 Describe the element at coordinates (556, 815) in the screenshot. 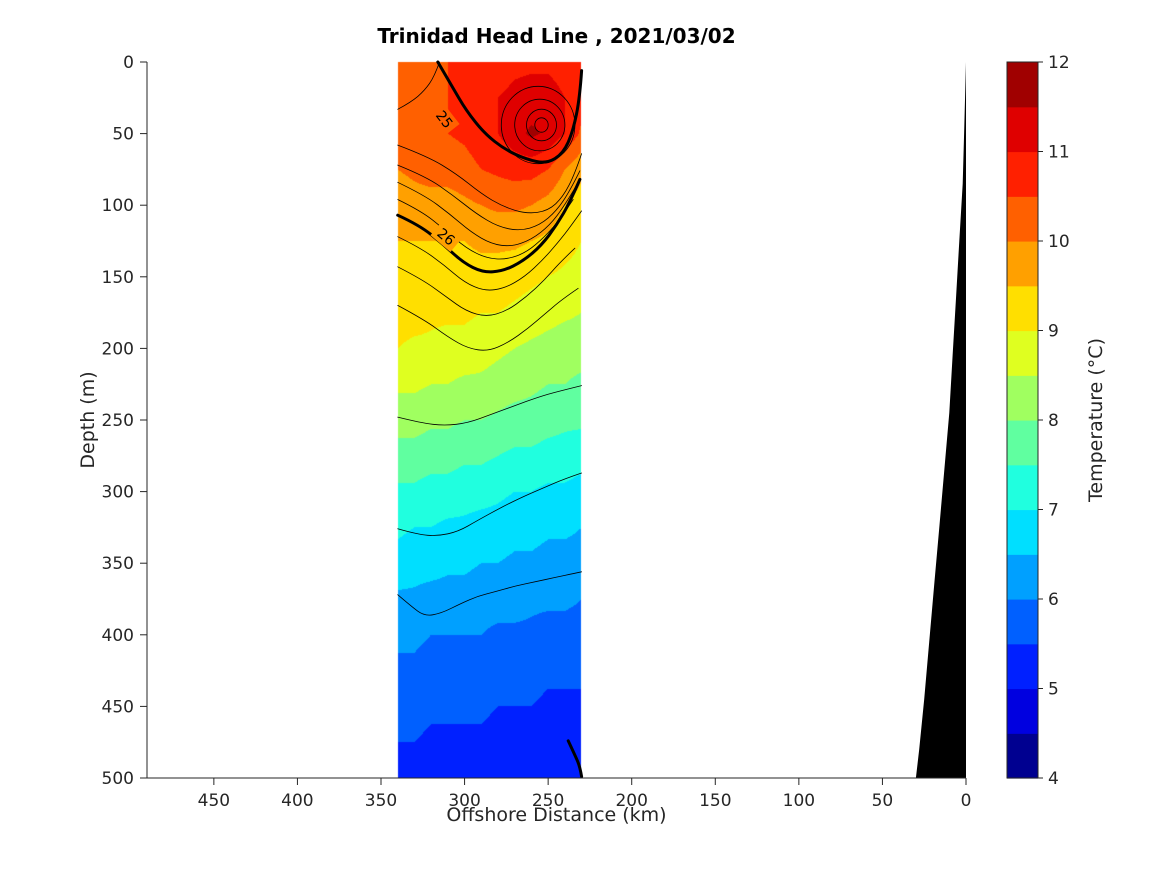

I see `x-axis-label: Offshore Distance (km)` at that location.